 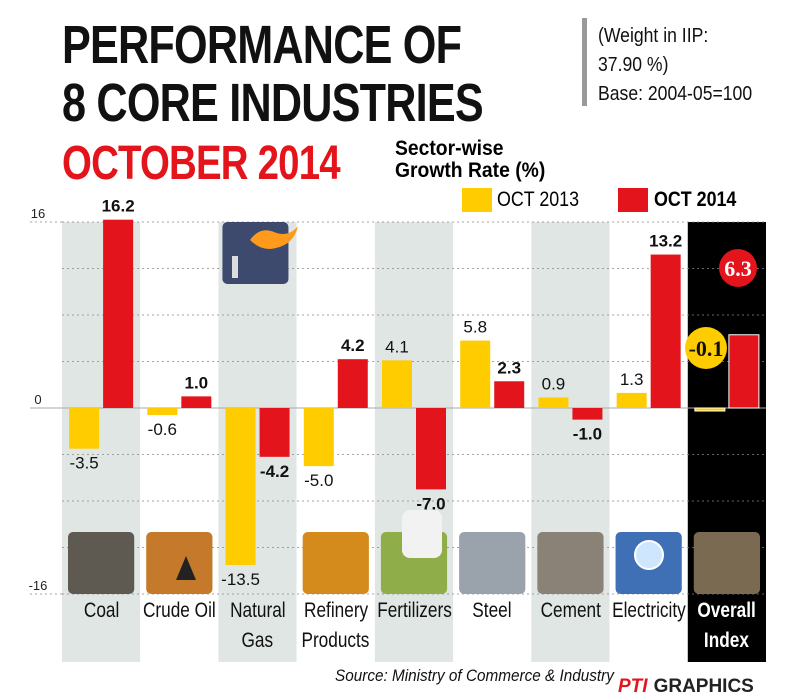 What do you see at coordinates (274, 237) in the screenshot?
I see `gas-flame-icon` at bounding box center [274, 237].